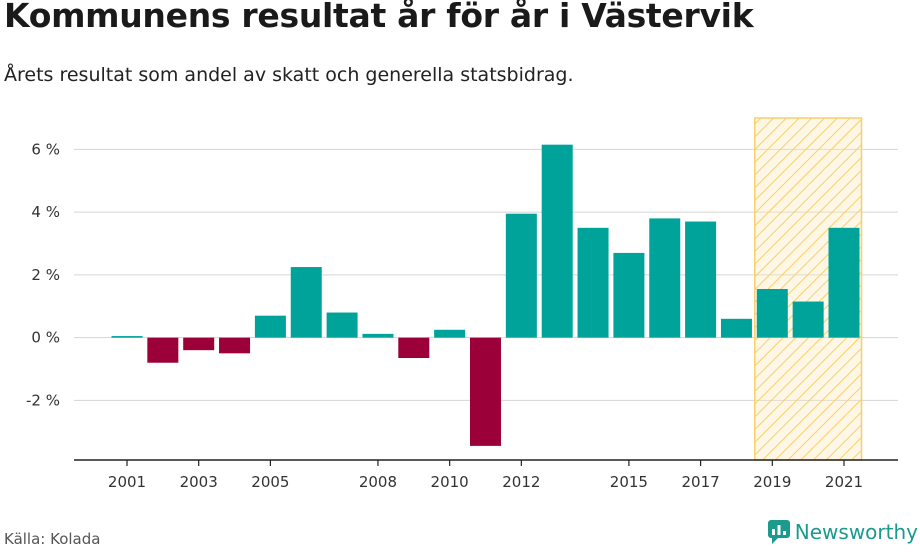  Describe the element at coordinates (270, 326) in the screenshot. I see `bar-2005` at that location.